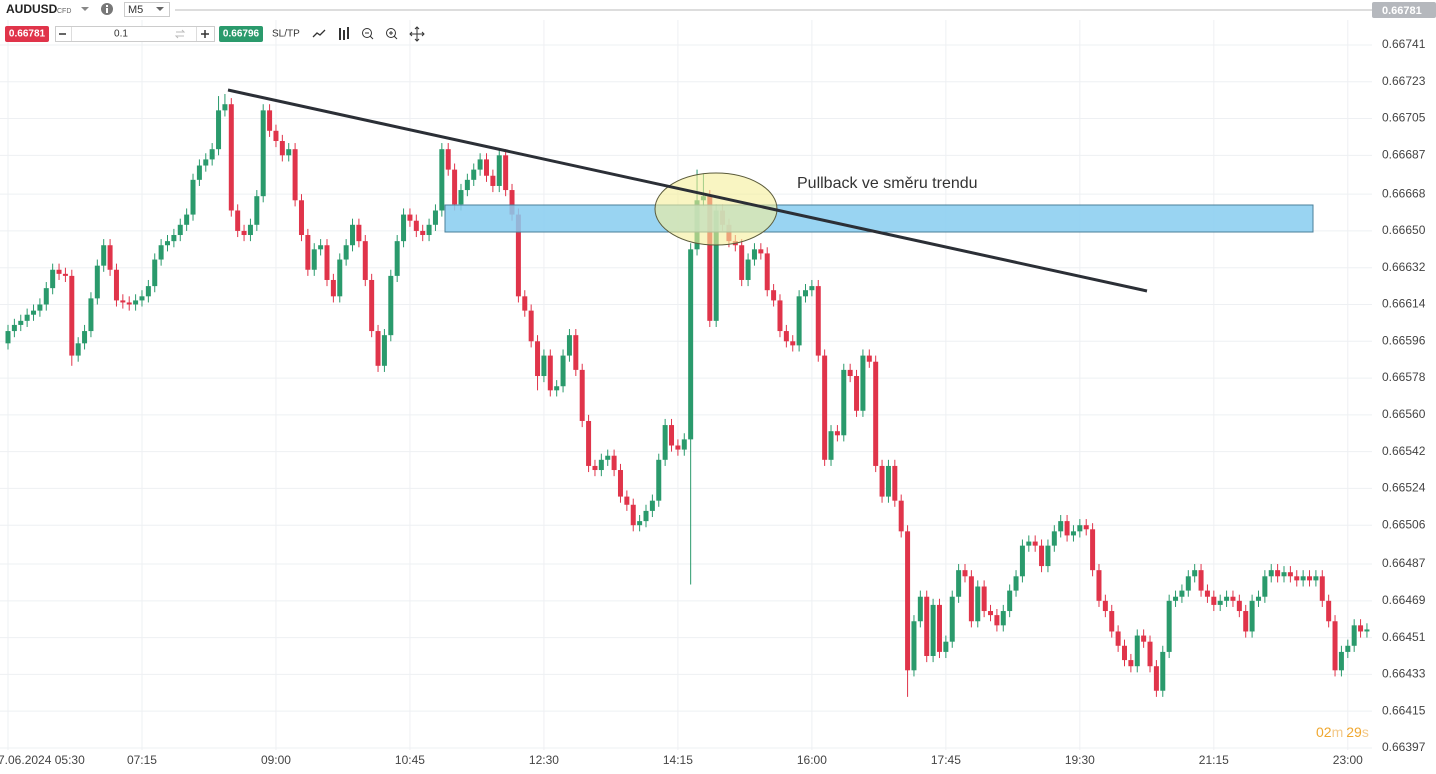 The image size is (1436, 774). I want to click on symbol: AUDUSD, so click(32, 9).